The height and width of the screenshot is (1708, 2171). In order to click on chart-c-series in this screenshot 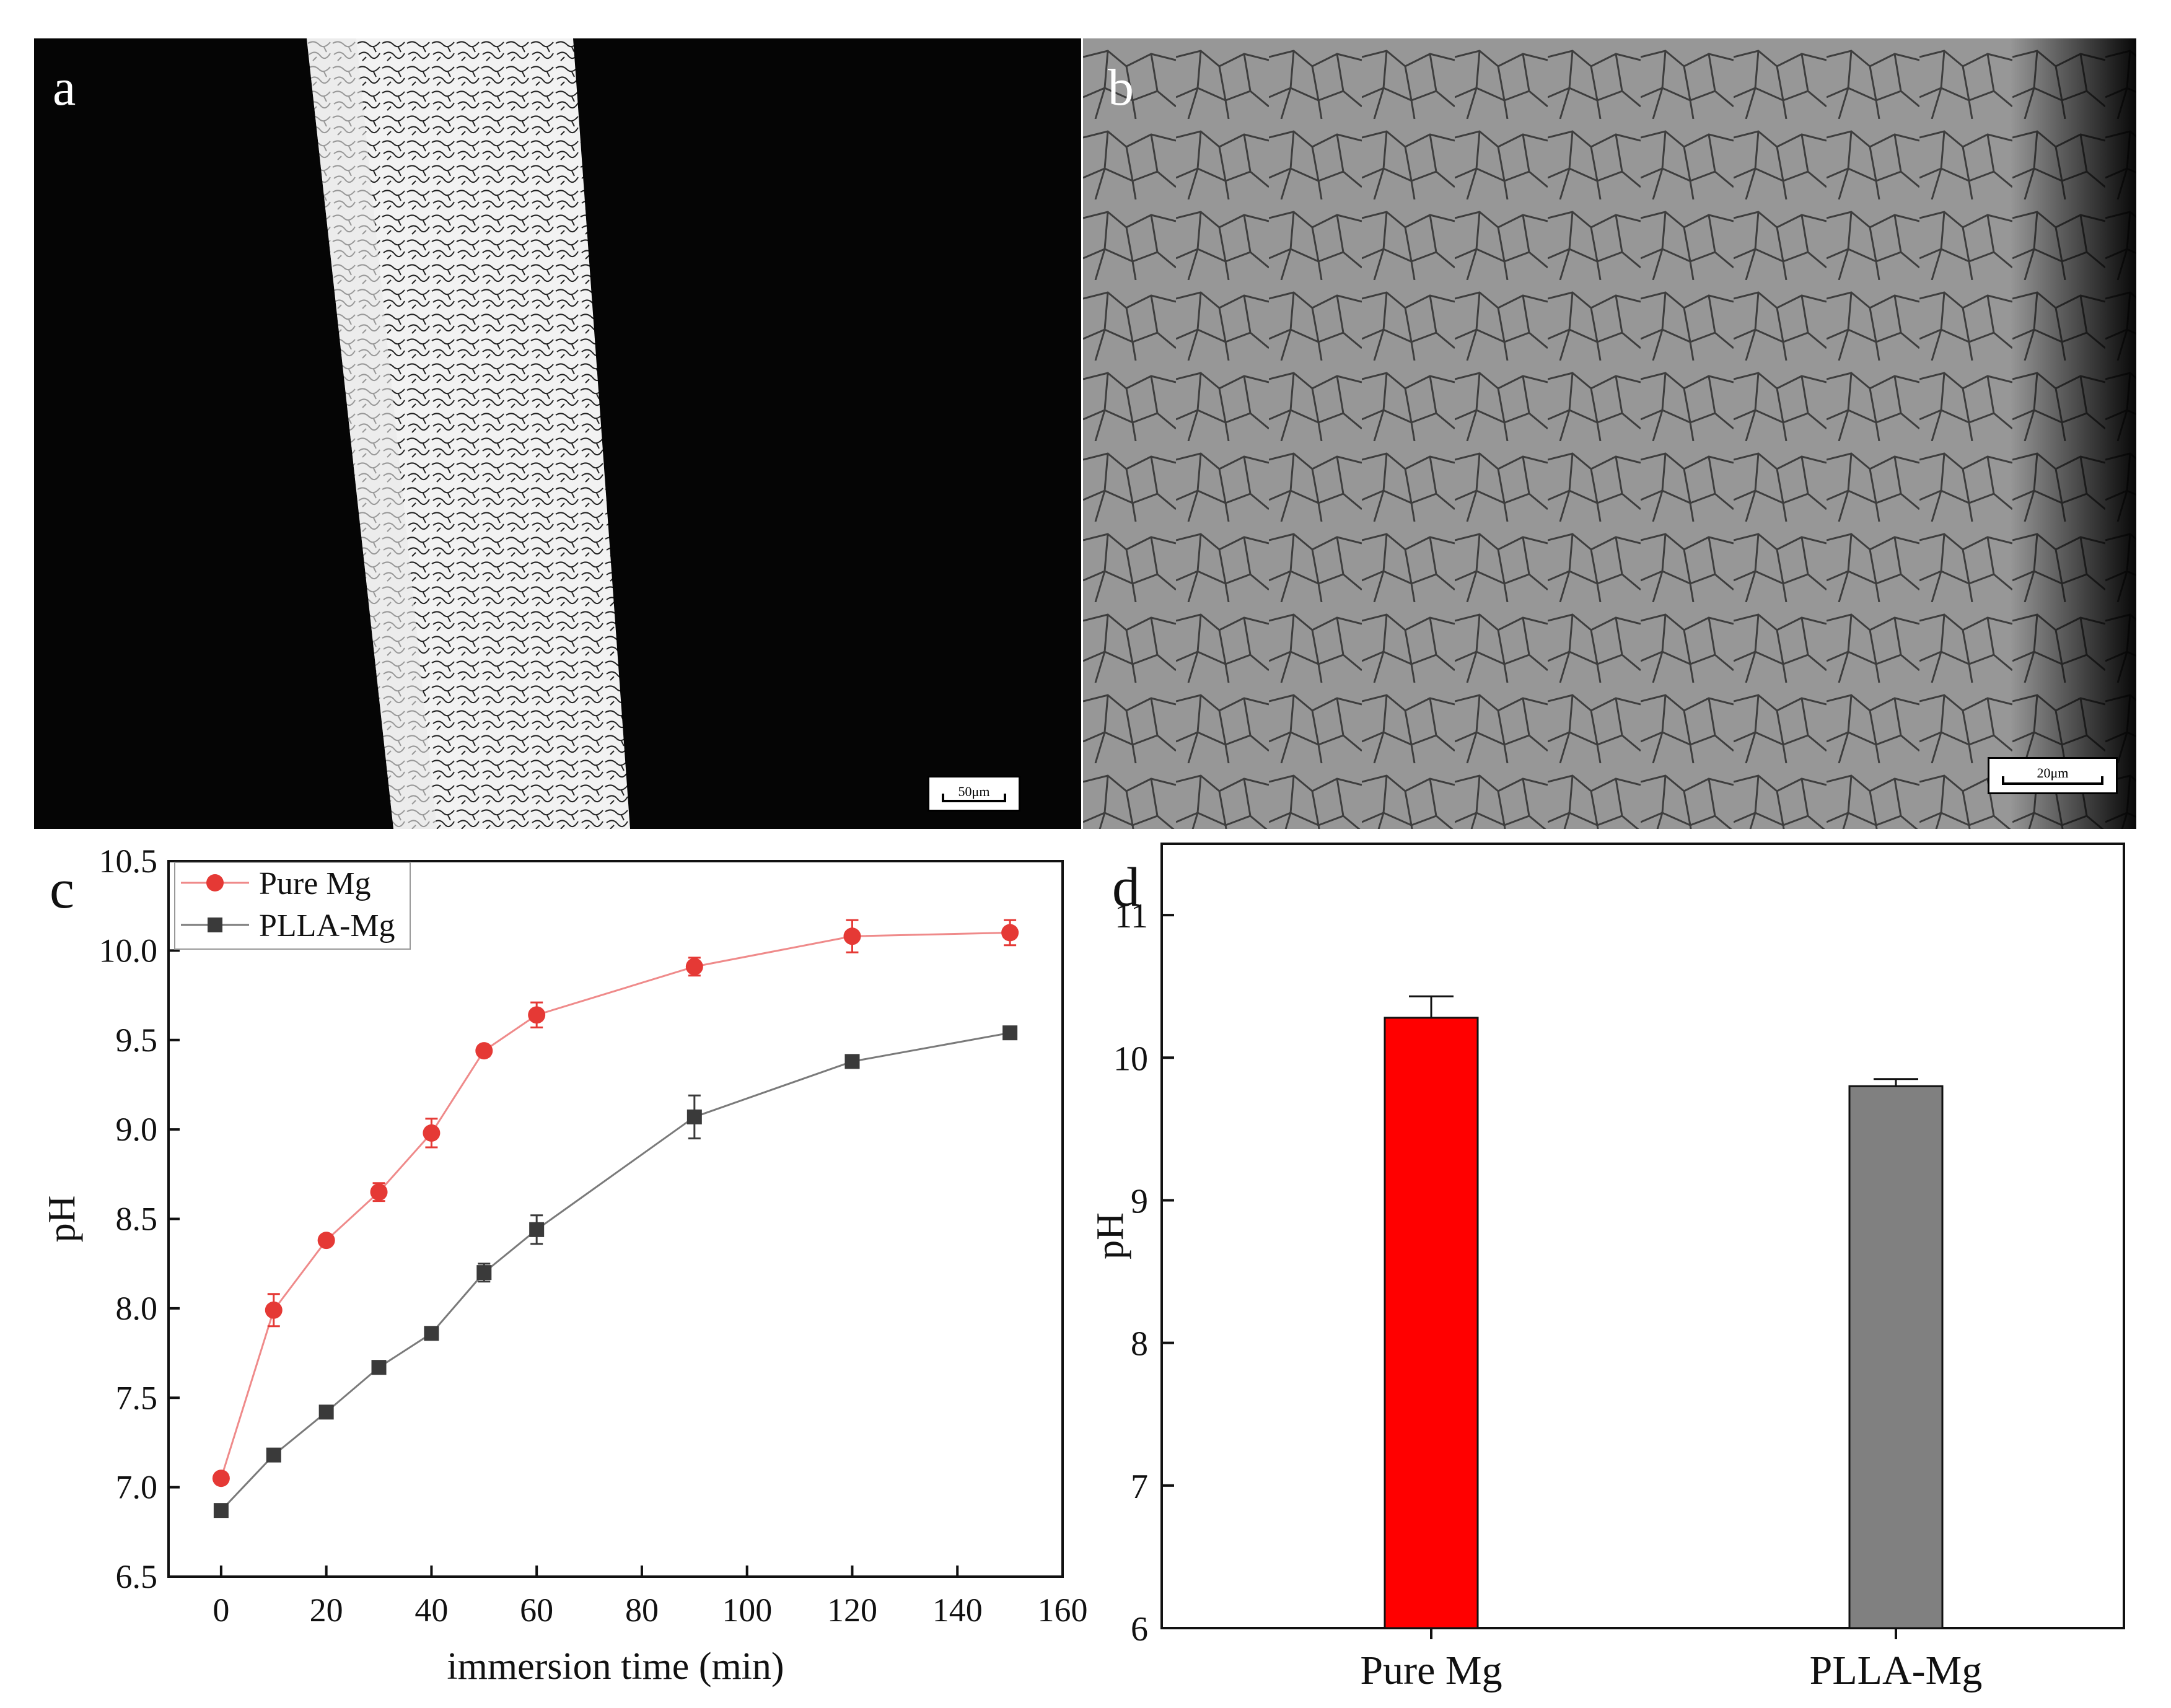, I will do `click(615, 1218)`.